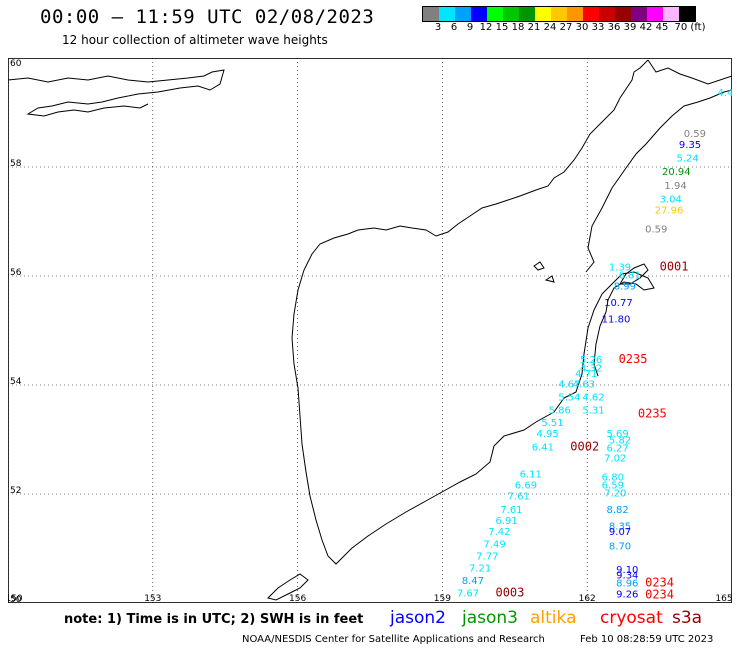 The image size is (740, 650). What do you see at coordinates (531, 475) in the screenshot?
I see `wave-height-value: 6.11` at bounding box center [531, 475].